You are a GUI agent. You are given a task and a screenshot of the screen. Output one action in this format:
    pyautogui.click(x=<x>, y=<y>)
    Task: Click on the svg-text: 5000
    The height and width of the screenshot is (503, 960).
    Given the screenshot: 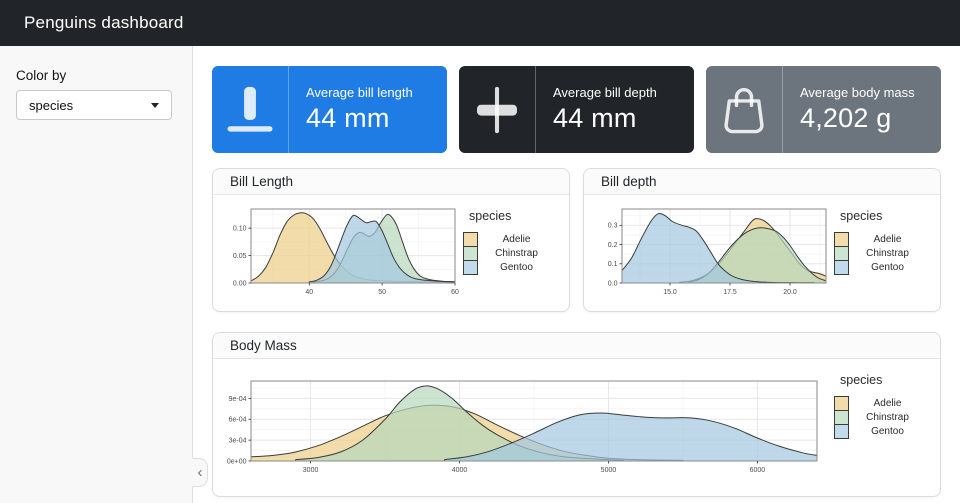 What is the action you would take?
    pyautogui.click(x=609, y=470)
    